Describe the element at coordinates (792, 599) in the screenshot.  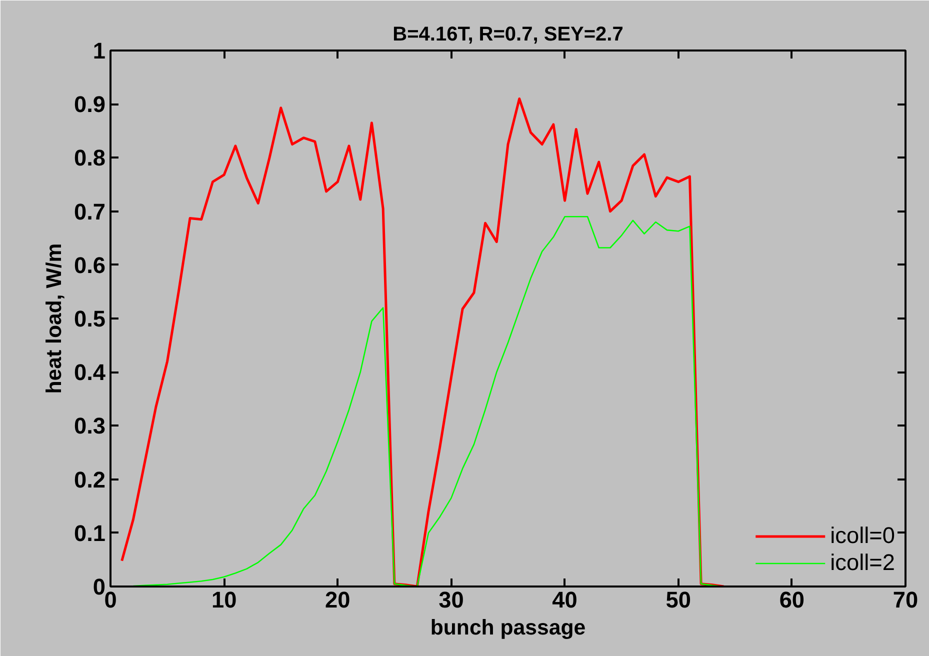
I see `x-tick-label: 60` at that location.